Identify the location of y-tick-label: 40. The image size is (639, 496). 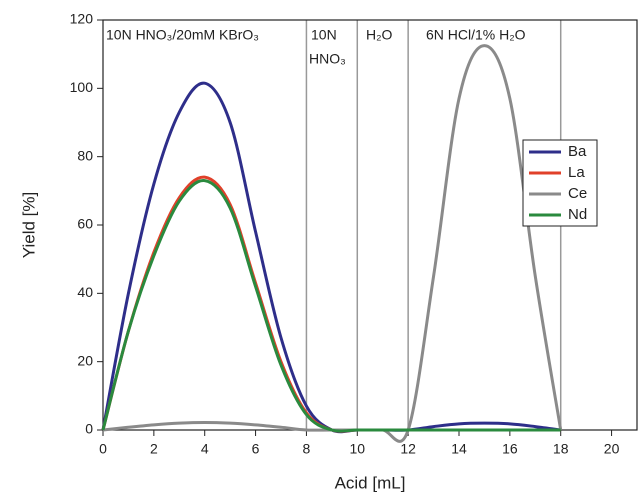
(85, 292).